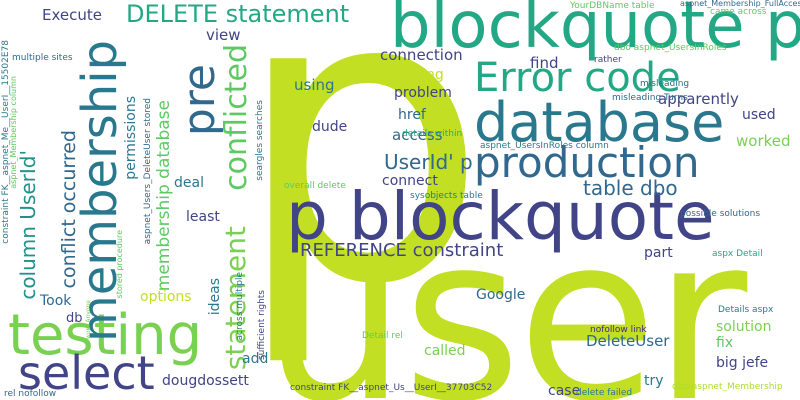  I want to click on cloud-word: column UserId', so click(28, 225).